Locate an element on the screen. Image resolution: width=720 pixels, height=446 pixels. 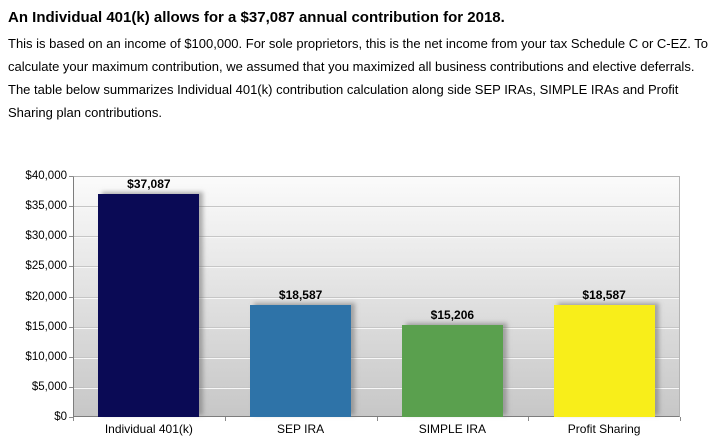
bar-profit-sharing is located at coordinates (604, 361).